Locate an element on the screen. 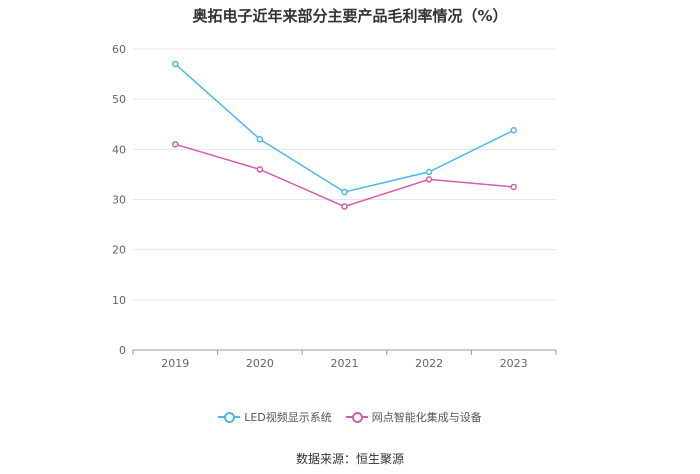  data-source: 数据来源：恒生聚源 is located at coordinates (349, 459).